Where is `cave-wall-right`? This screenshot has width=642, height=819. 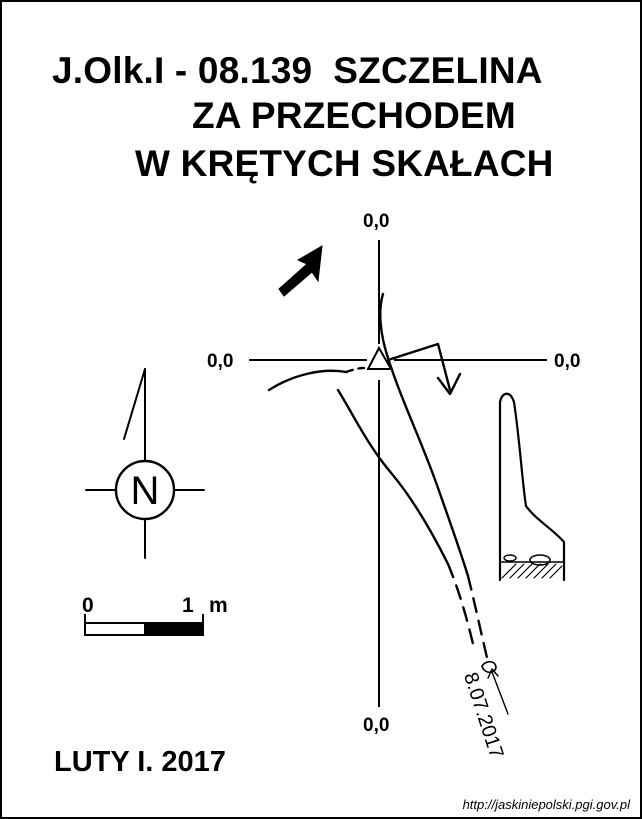
cave-wall-right is located at coordinates (424, 435).